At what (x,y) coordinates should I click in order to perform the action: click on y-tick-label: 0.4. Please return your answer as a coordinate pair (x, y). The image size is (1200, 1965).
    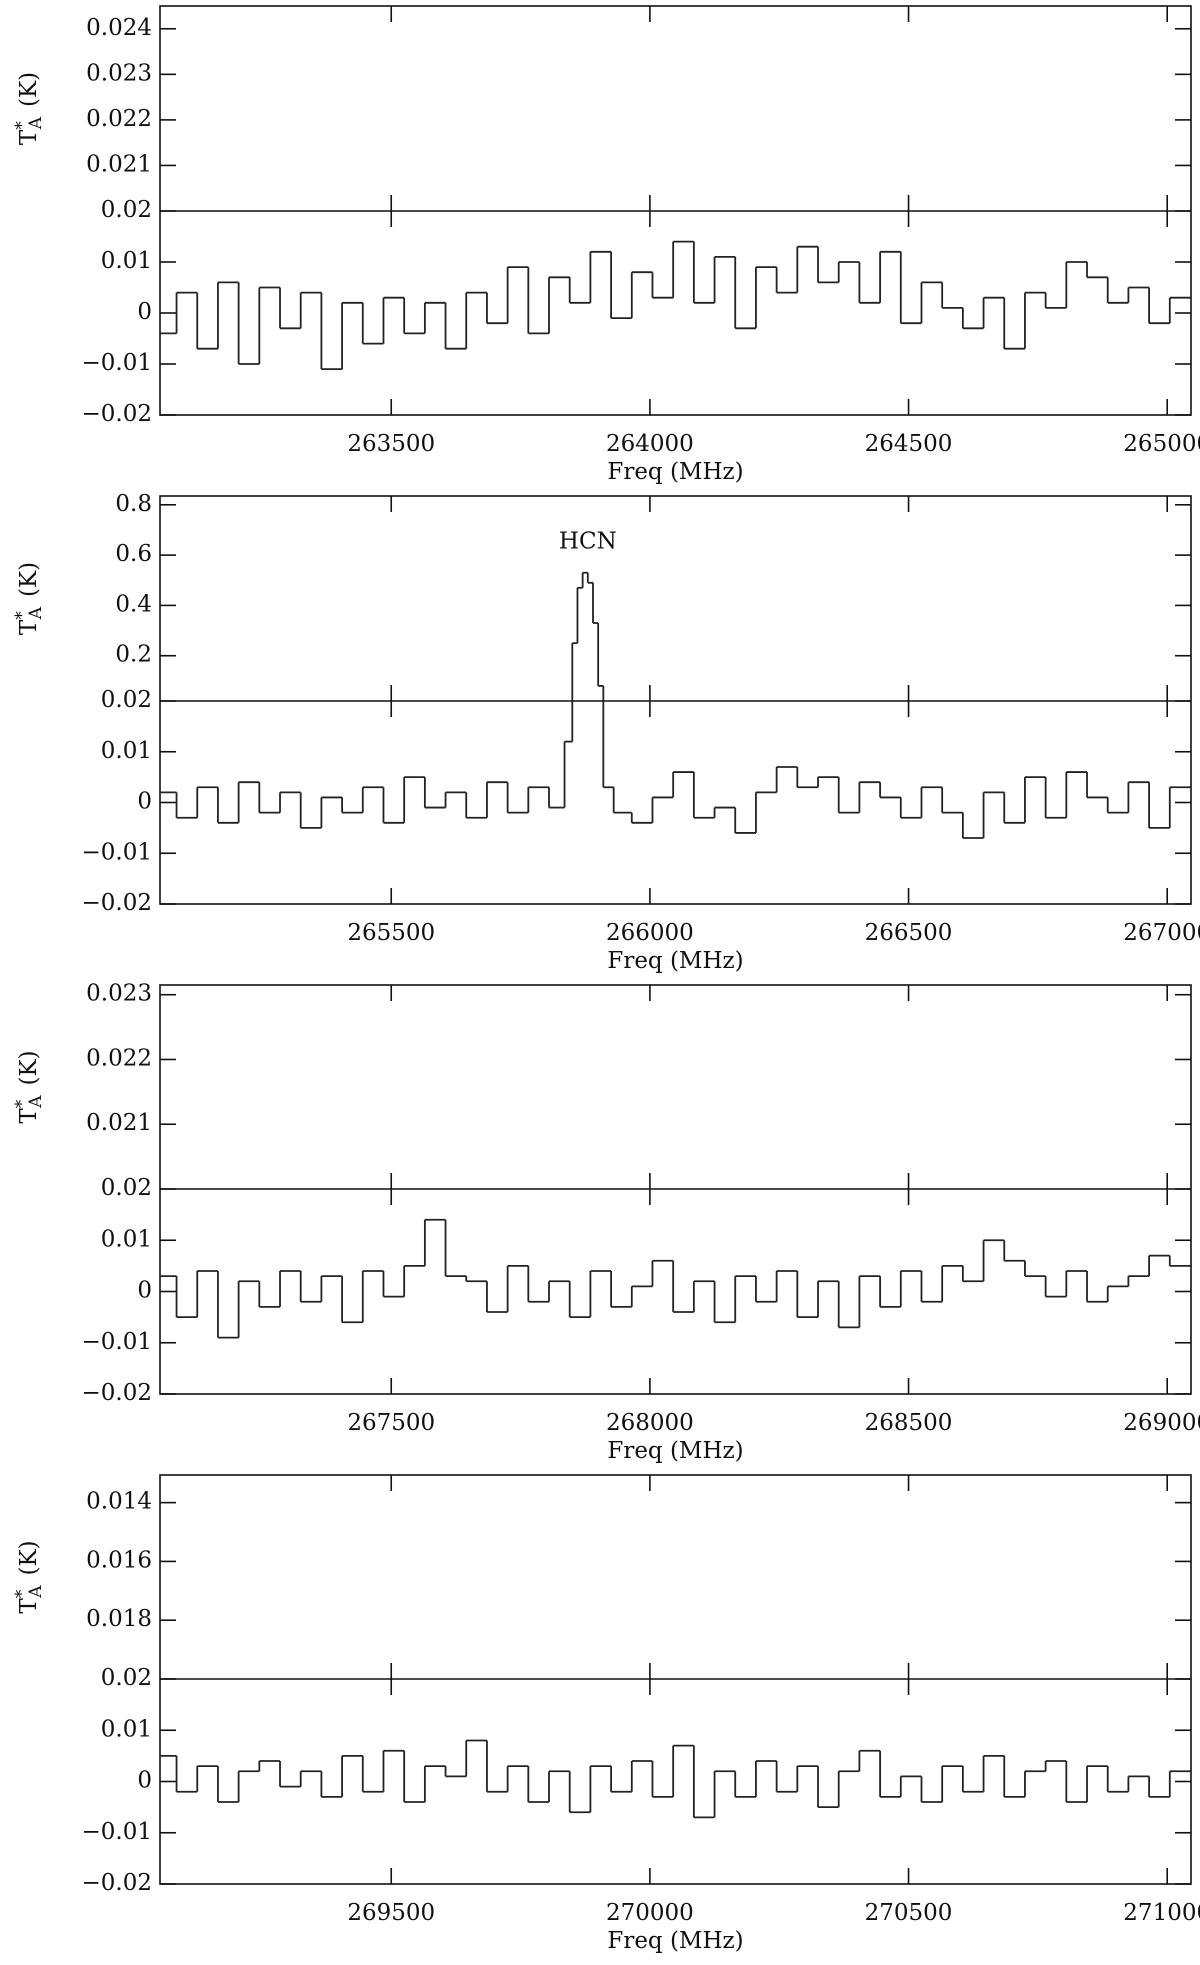
    Looking at the image, I should click on (133, 604).